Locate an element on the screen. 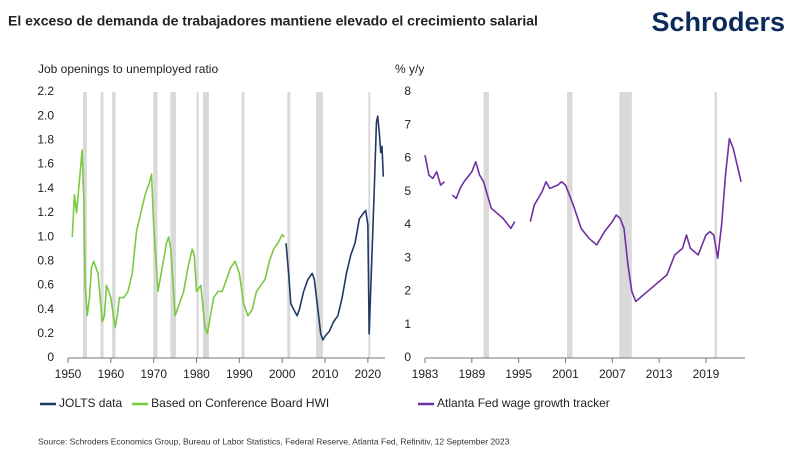 The width and height of the screenshot is (800, 473). x-tick-label: 2020 is located at coordinates (368, 374).